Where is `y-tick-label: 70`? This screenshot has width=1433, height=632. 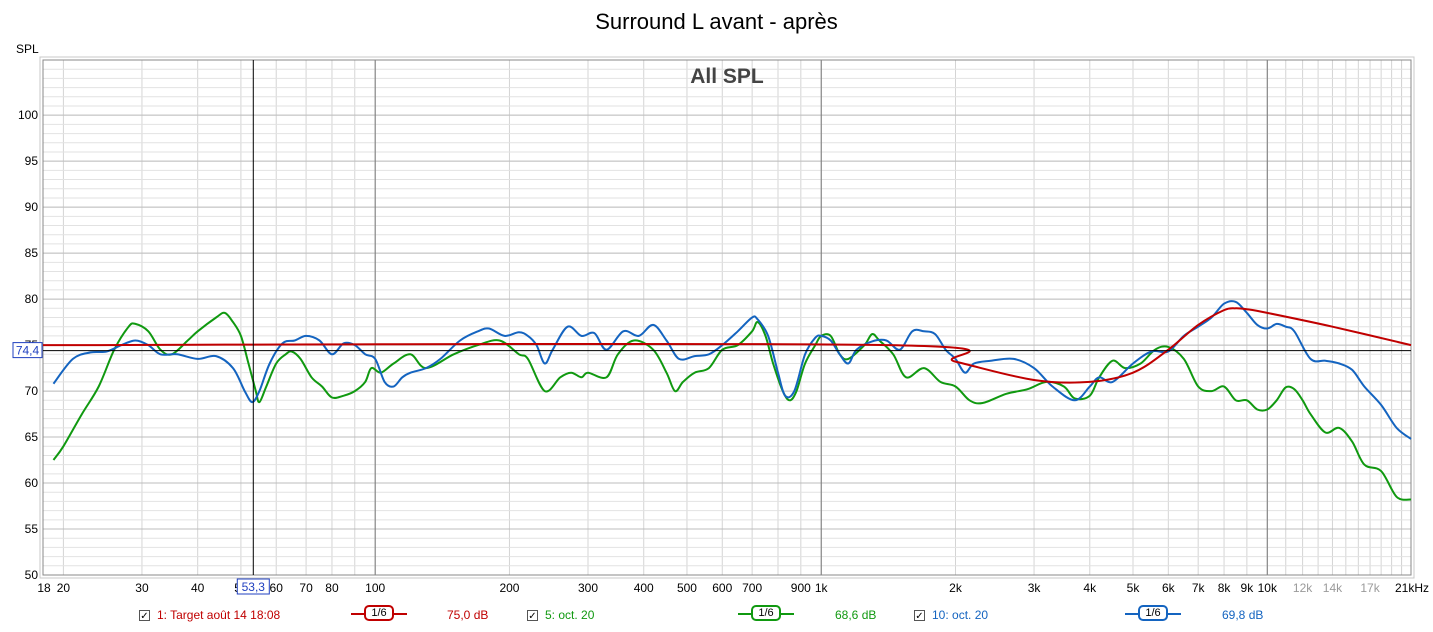
y-tick-label: 70 is located at coordinates (32, 391).